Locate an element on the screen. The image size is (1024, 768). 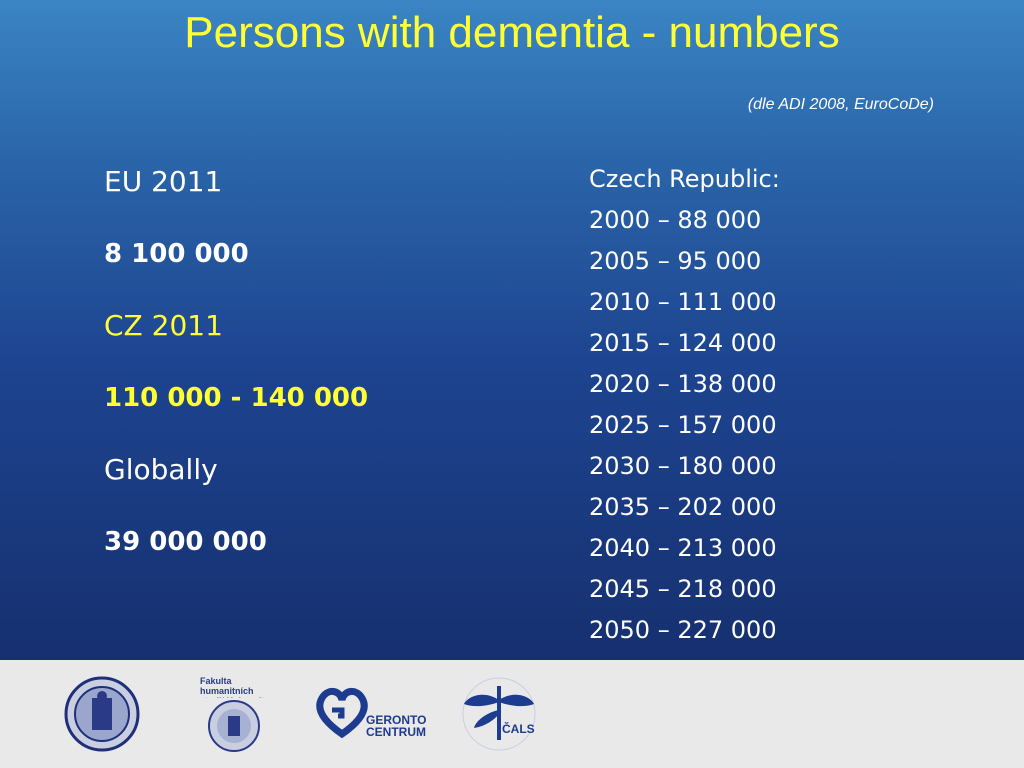
geronto-centrum-logo: GERONTO CENTRUM is located at coordinates (370, 714).